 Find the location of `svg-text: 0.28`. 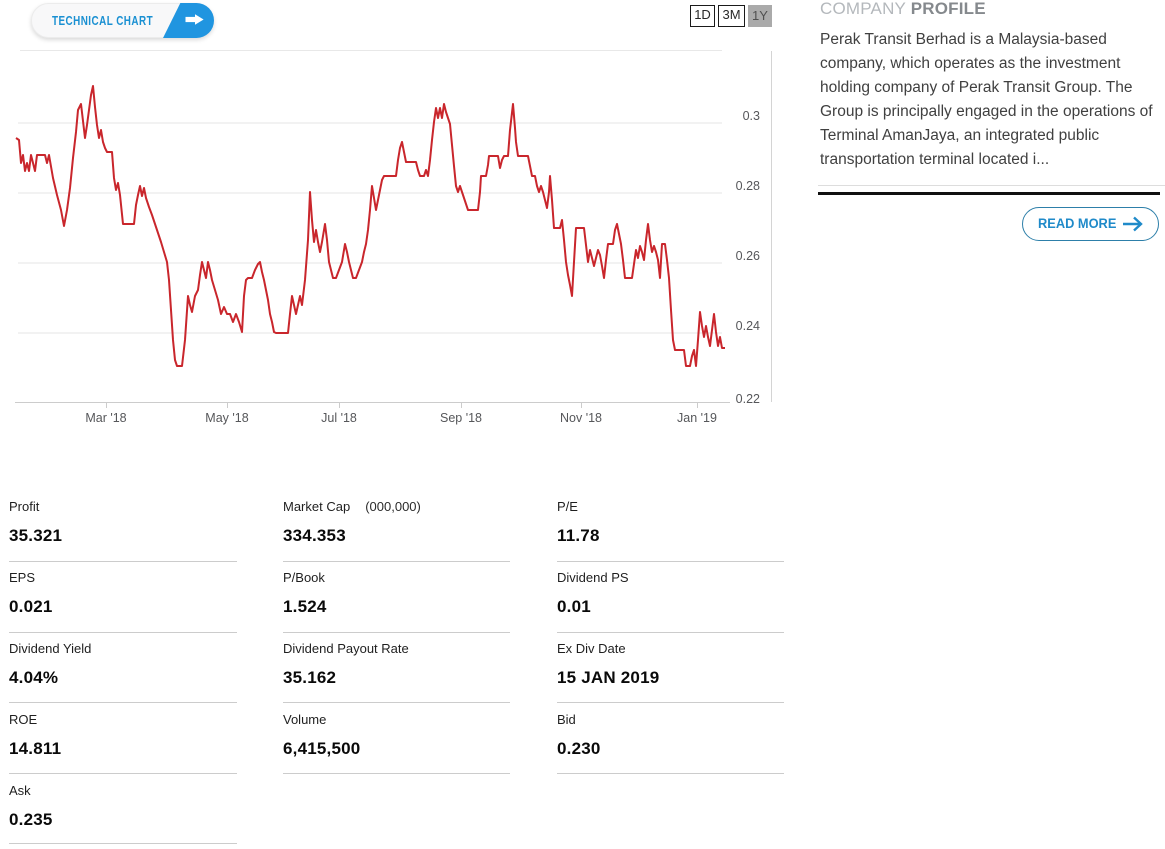

svg-text: 0.28 is located at coordinates (748, 186).